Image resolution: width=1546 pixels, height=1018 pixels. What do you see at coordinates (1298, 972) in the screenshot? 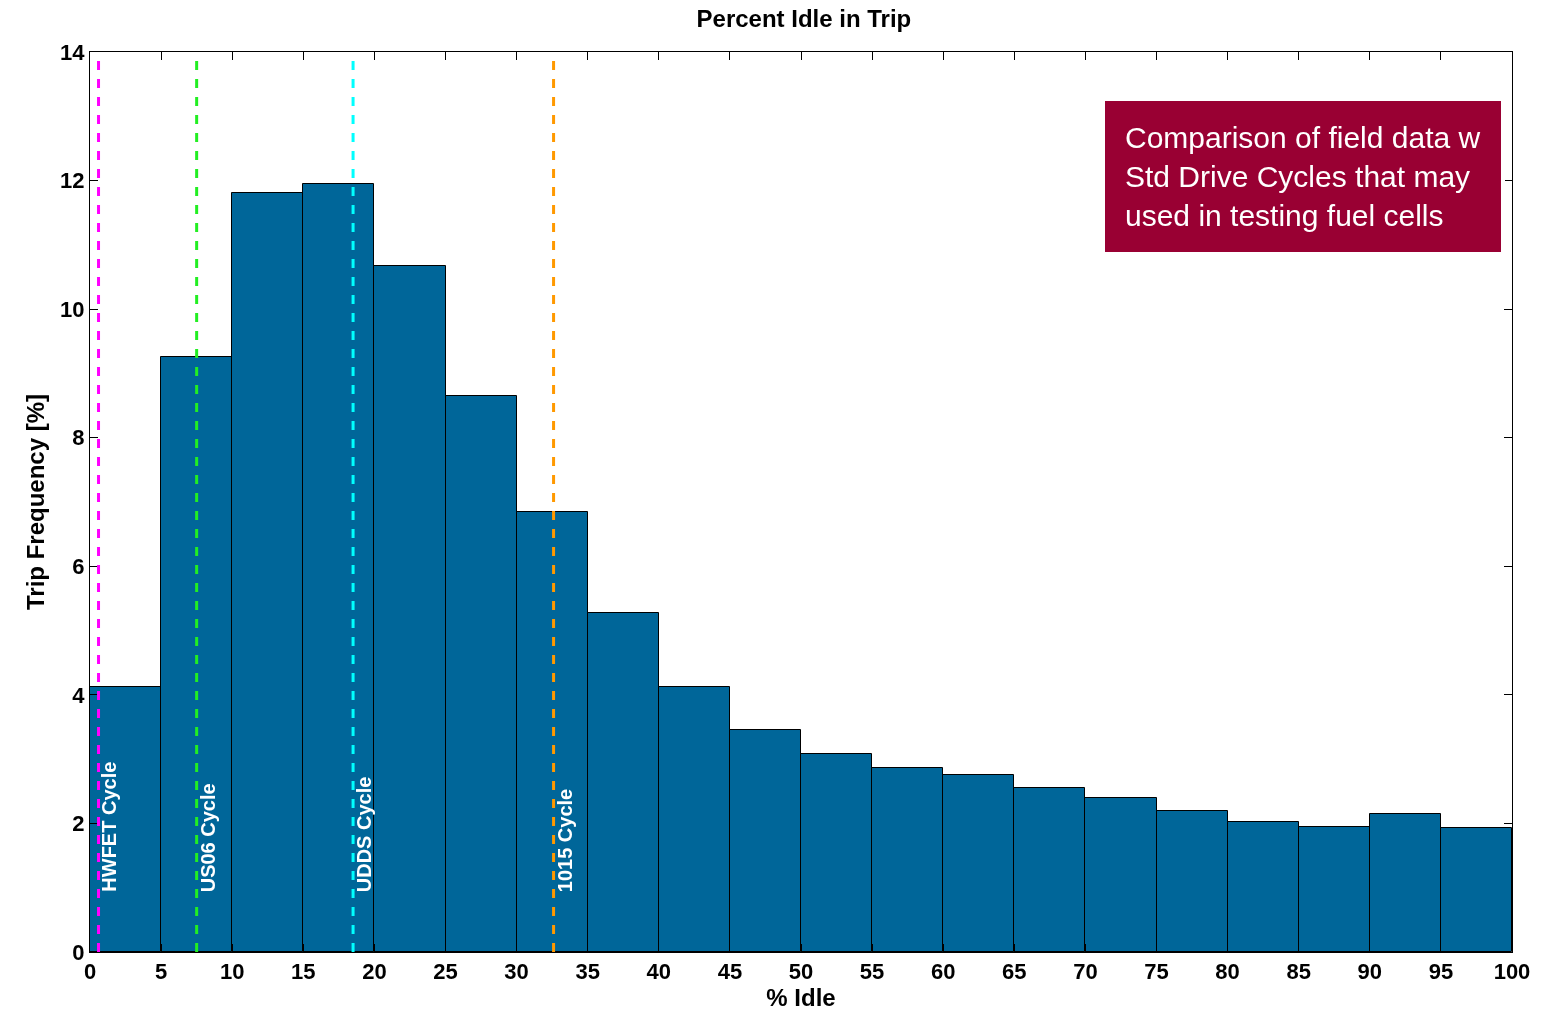
I see `x-tick-label: 85` at bounding box center [1298, 972].